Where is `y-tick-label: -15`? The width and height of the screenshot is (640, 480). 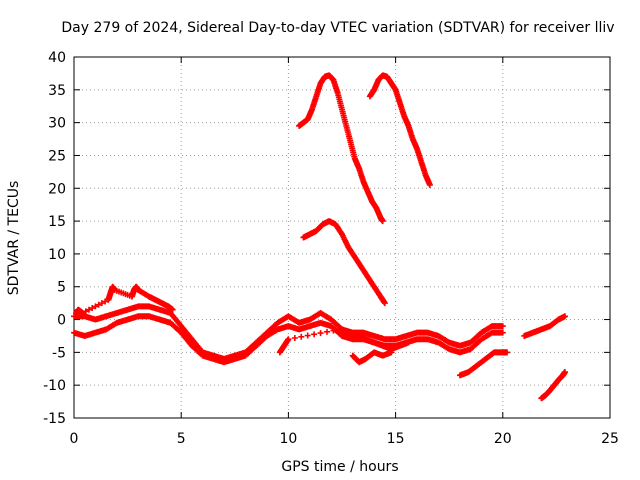
y-tick-label: -15 is located at coordinates (54, 419).